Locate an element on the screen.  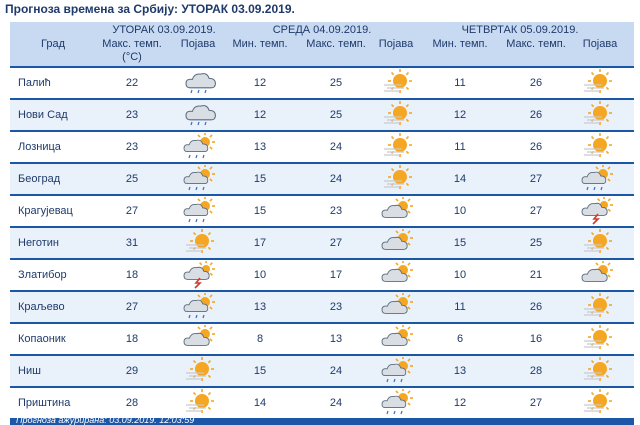
day2-max-temp: 17 is located at coordinates (336, 275).